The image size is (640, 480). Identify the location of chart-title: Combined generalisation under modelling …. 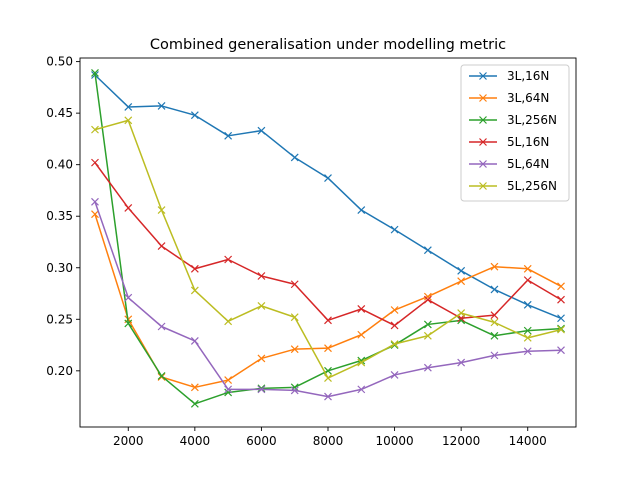
(328, 45).